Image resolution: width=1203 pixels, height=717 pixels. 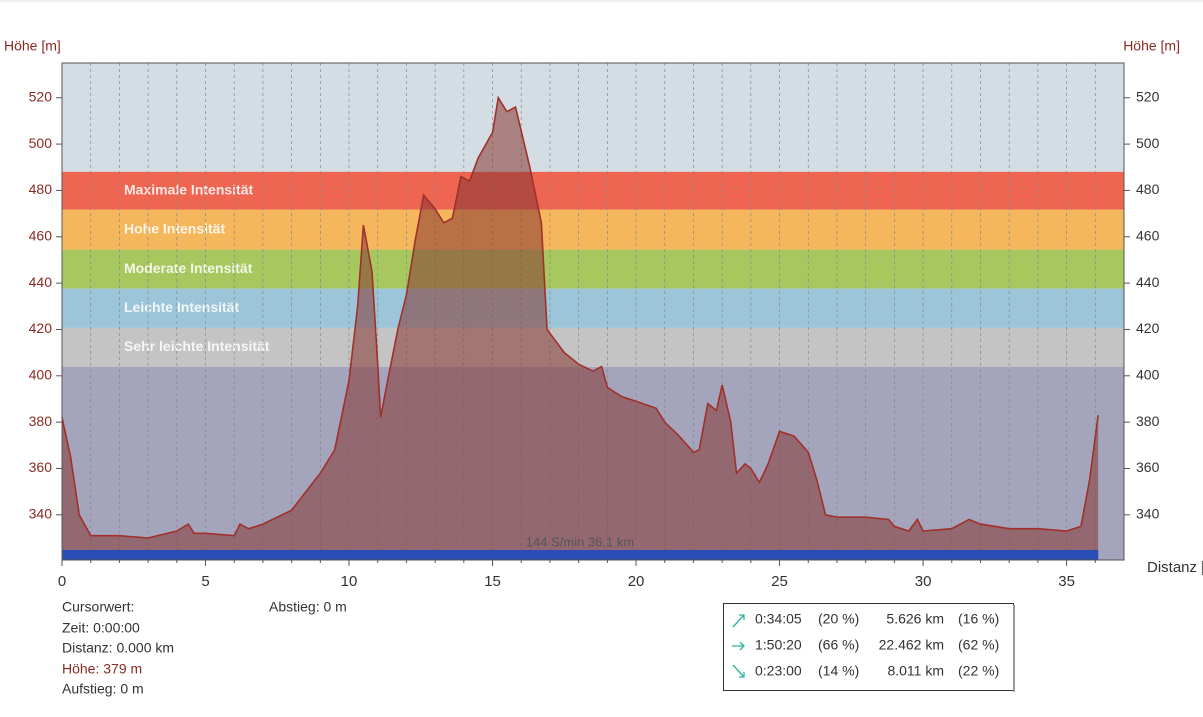 I want to click on stats-cell: (16 %), so click(x=978, y=619).